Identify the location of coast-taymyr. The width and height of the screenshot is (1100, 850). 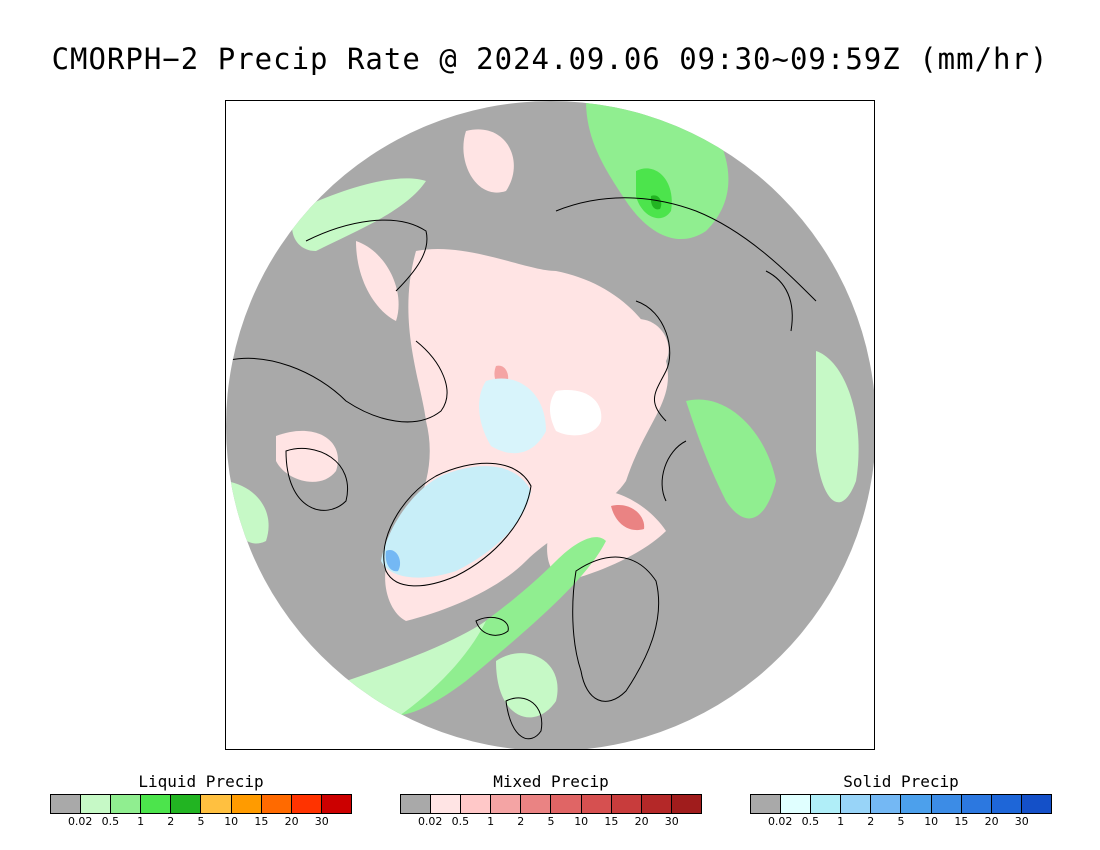
(653, 361).